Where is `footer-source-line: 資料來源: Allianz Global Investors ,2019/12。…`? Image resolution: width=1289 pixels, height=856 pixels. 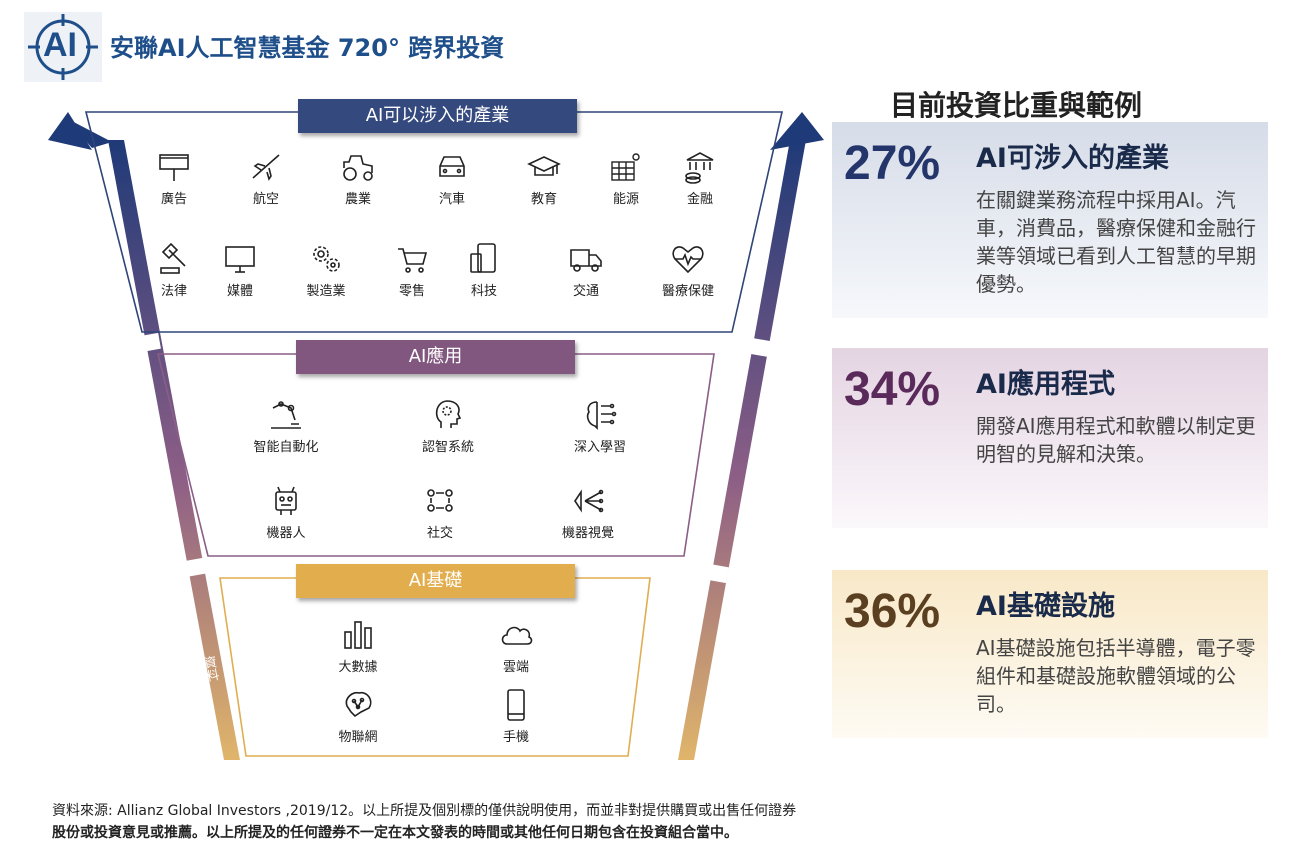
footer-source-line: 資料來源: Allianz Global Investors ,2019/12。… is located at coordinates (424, 811).